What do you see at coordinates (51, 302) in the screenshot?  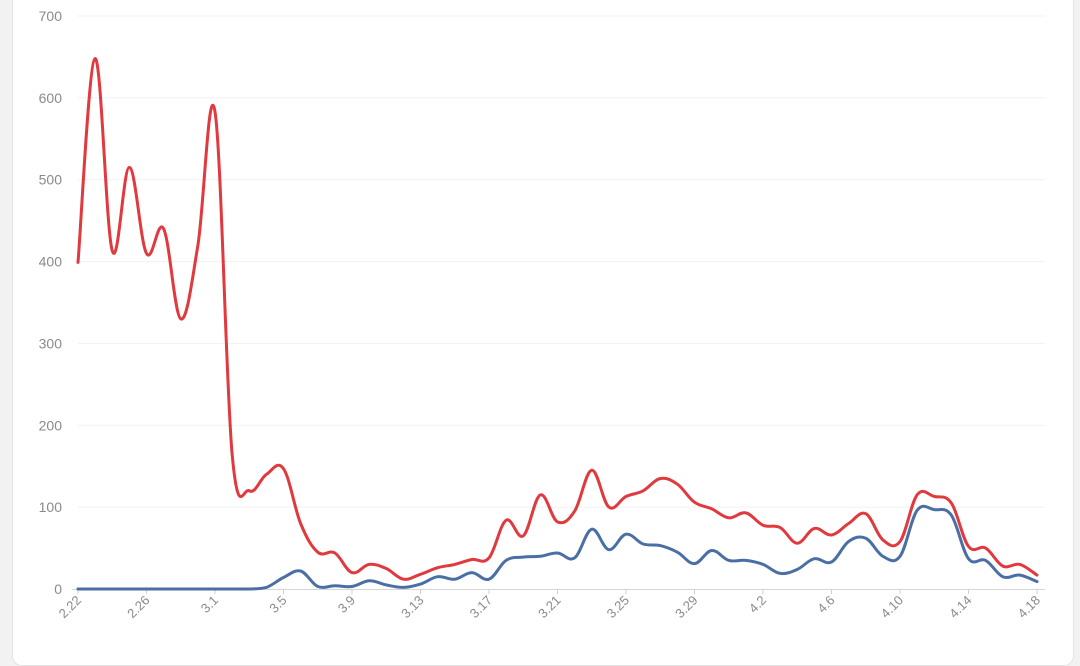 I see `y-axis: 0 100 200 300 400 500 600 700` at bounding box center [51, 302].